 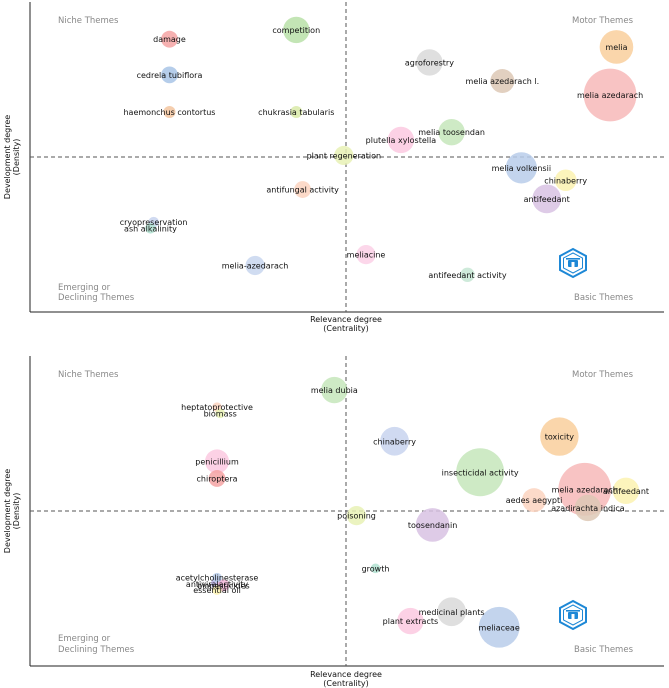 I want to click on theme-label: essential oil, so click(x=217, y=590).